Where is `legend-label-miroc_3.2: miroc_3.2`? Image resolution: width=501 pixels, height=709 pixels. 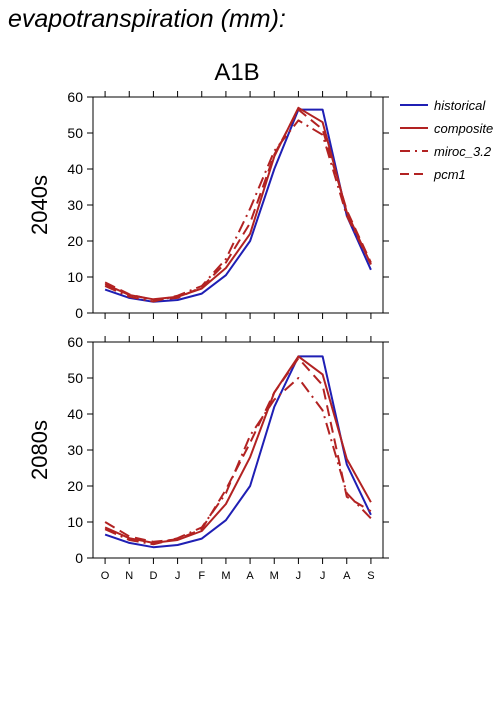
legend-label-miroc_3.2: miroc_3.2 is located at coordinates (463, 151).